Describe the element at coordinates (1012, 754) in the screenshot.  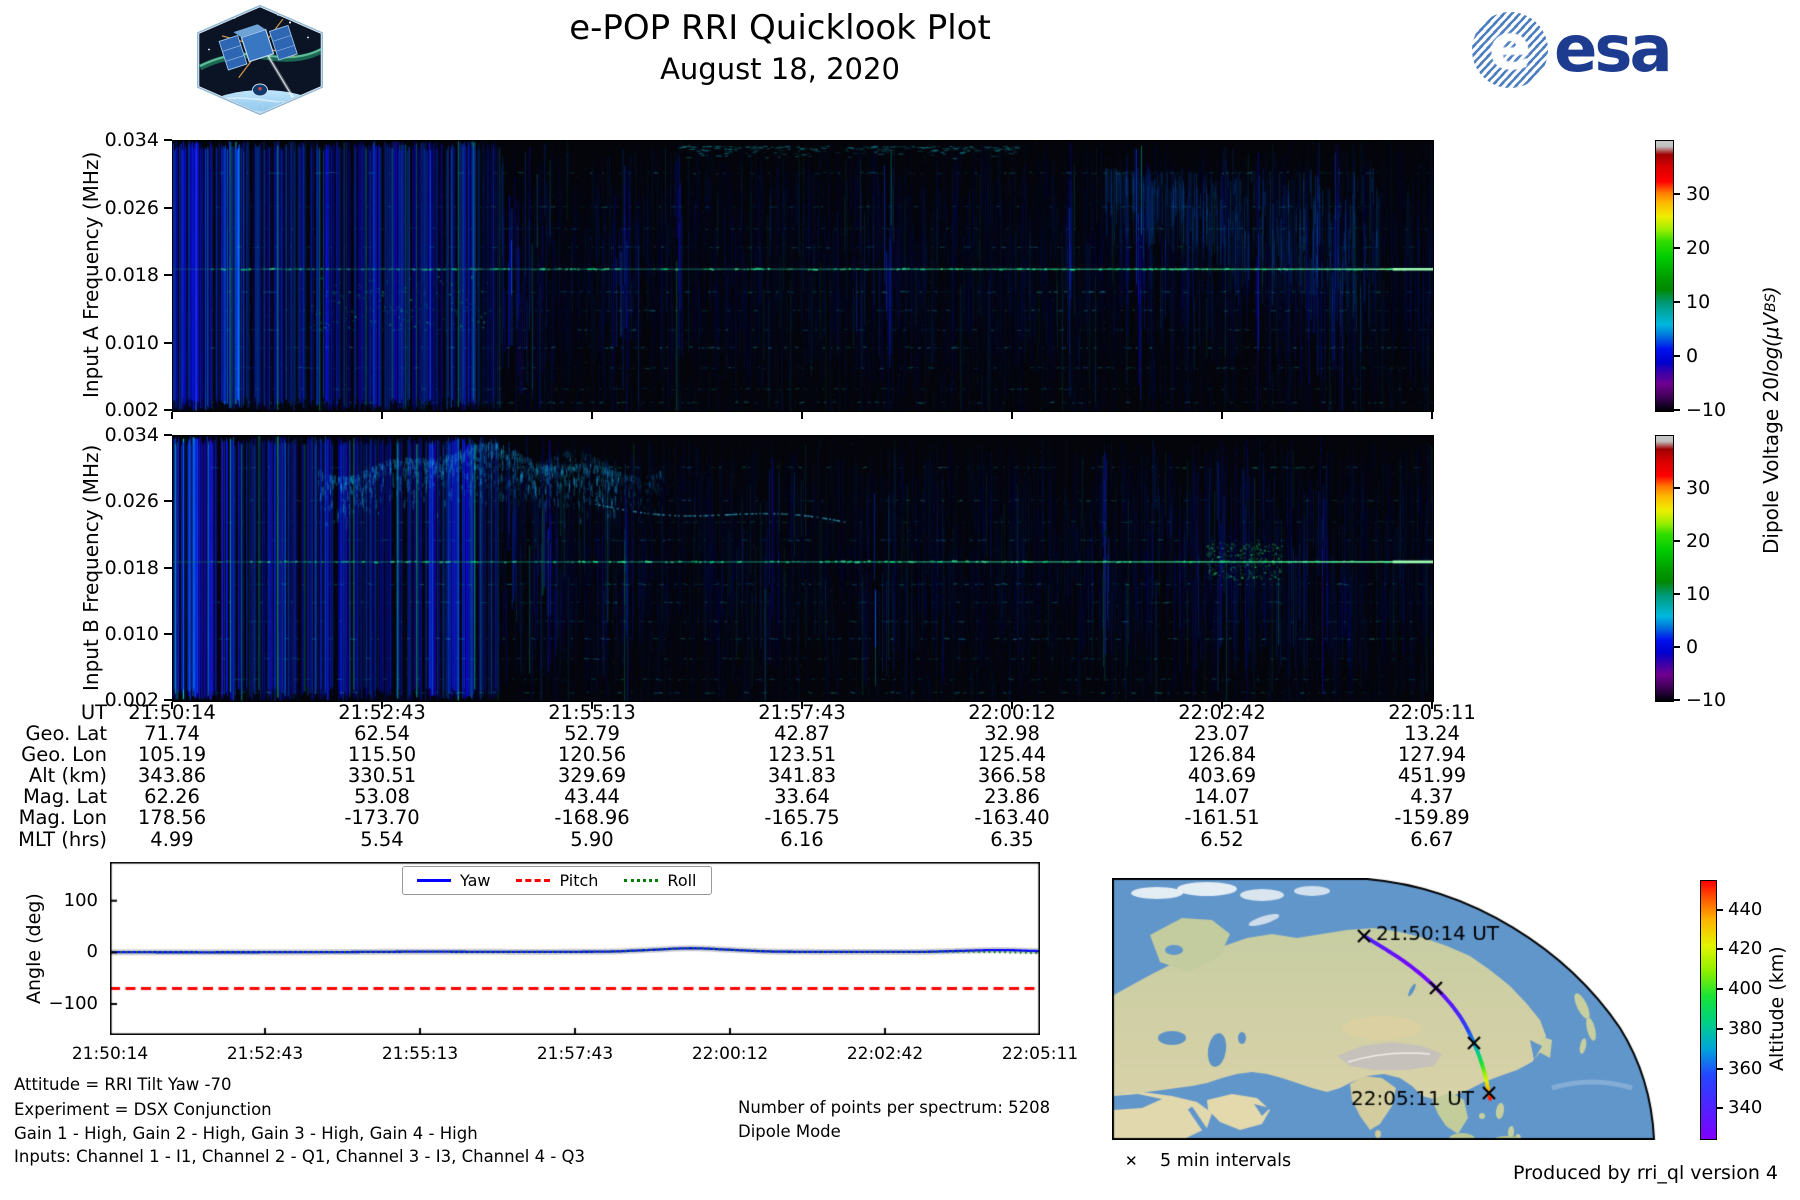
I see `ephemeris-cell: 125.44` at that location.